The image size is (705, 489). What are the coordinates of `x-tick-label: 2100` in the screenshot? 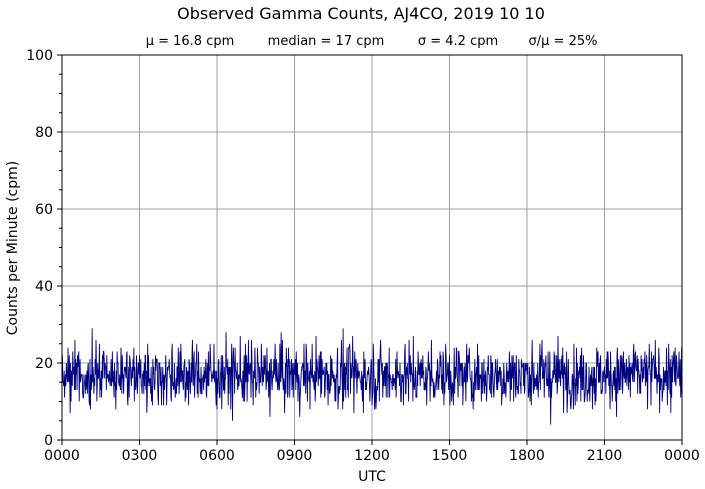 It's located at (605, 456).